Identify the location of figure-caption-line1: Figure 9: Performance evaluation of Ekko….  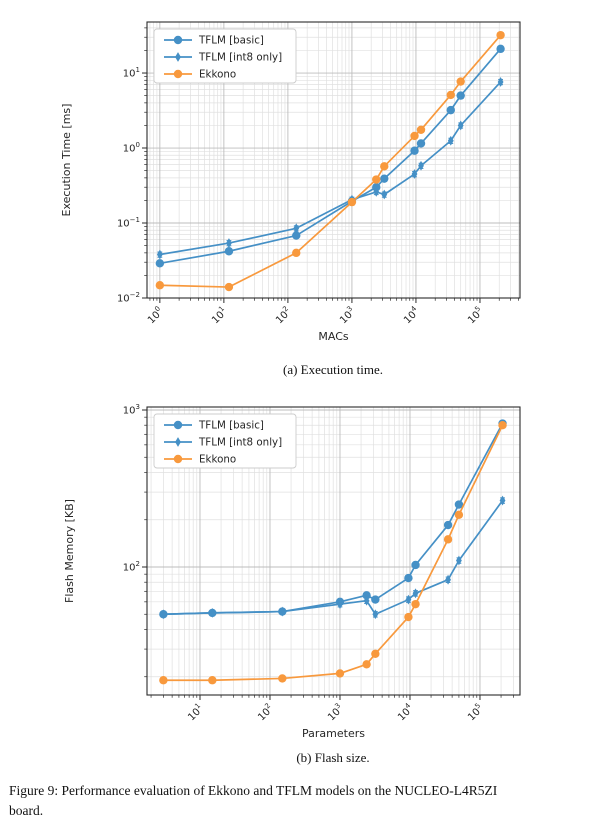
(253, 790).